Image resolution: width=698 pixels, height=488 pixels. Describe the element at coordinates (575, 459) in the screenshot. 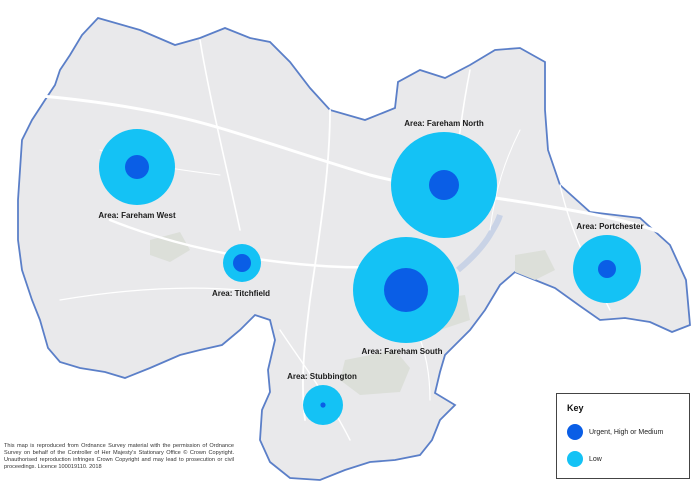

I see `low-swatch-icon` at that location.